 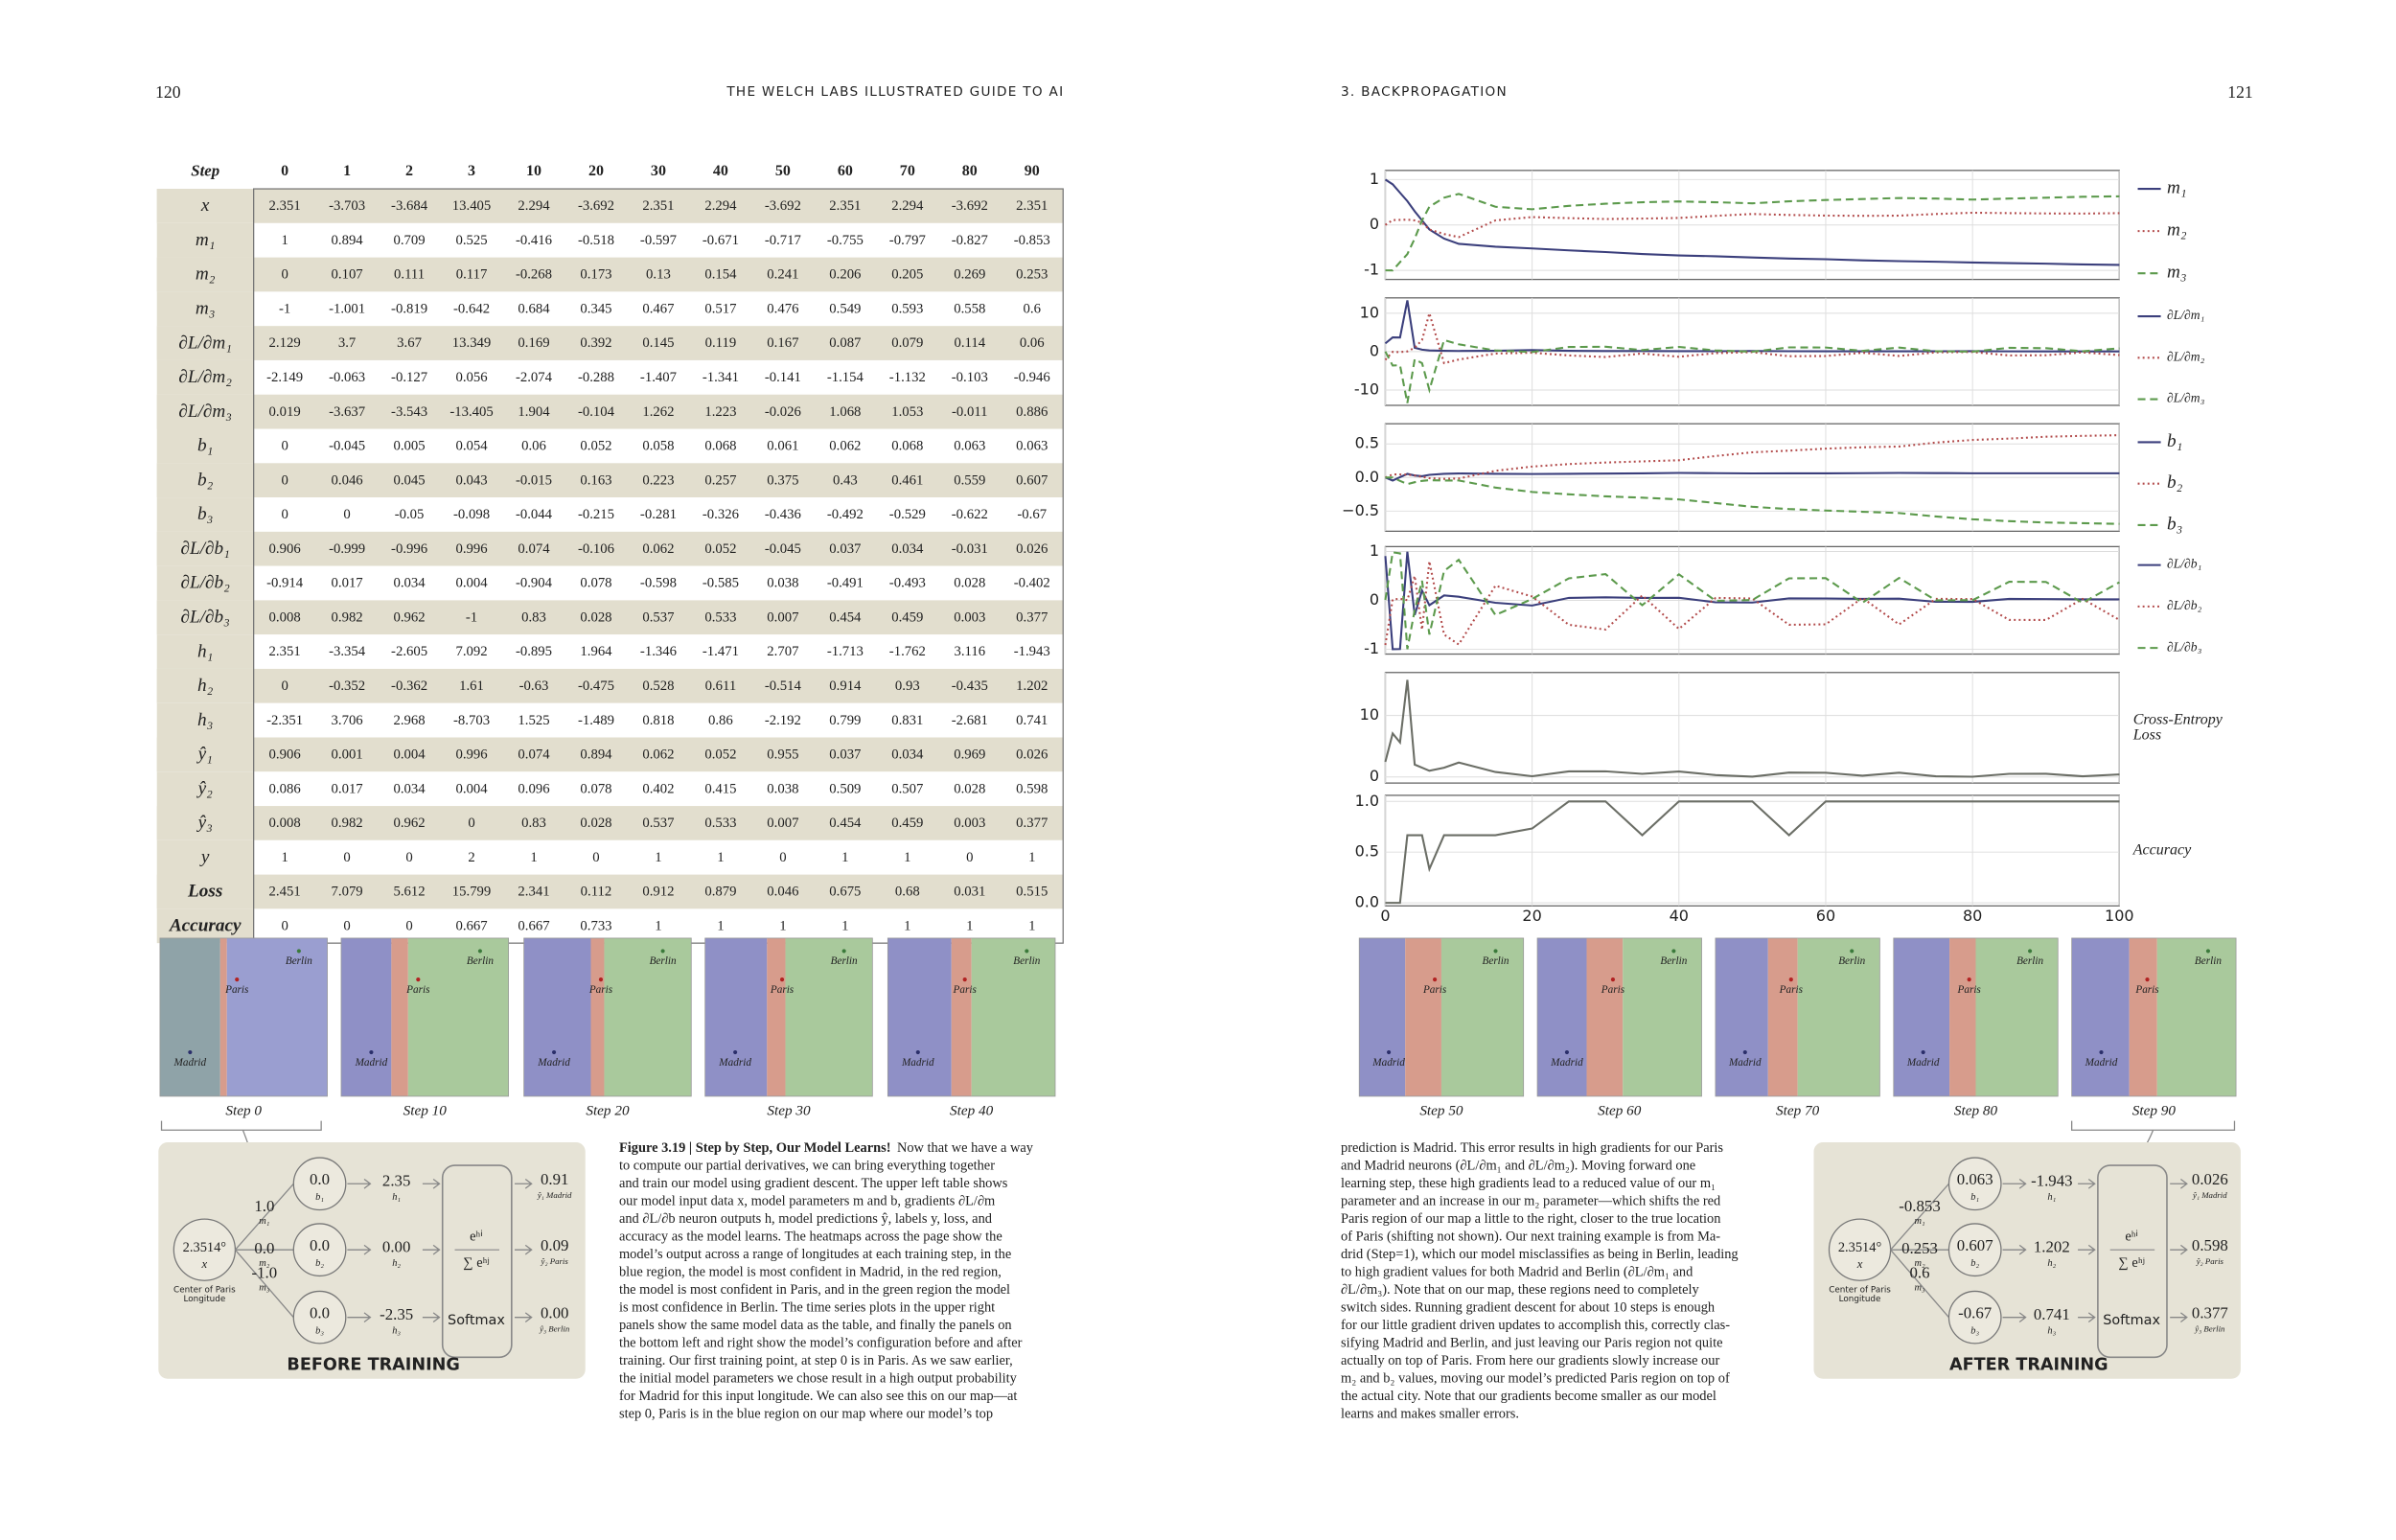 I want to click on table-cell: -2.681, so click(x=970, y=720).